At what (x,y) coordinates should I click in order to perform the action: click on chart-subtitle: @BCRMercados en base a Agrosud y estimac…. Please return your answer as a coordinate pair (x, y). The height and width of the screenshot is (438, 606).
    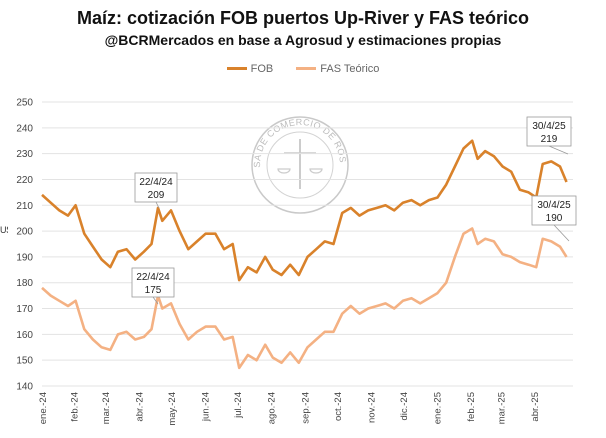
    Looking at the image, I should click on (303, 40).